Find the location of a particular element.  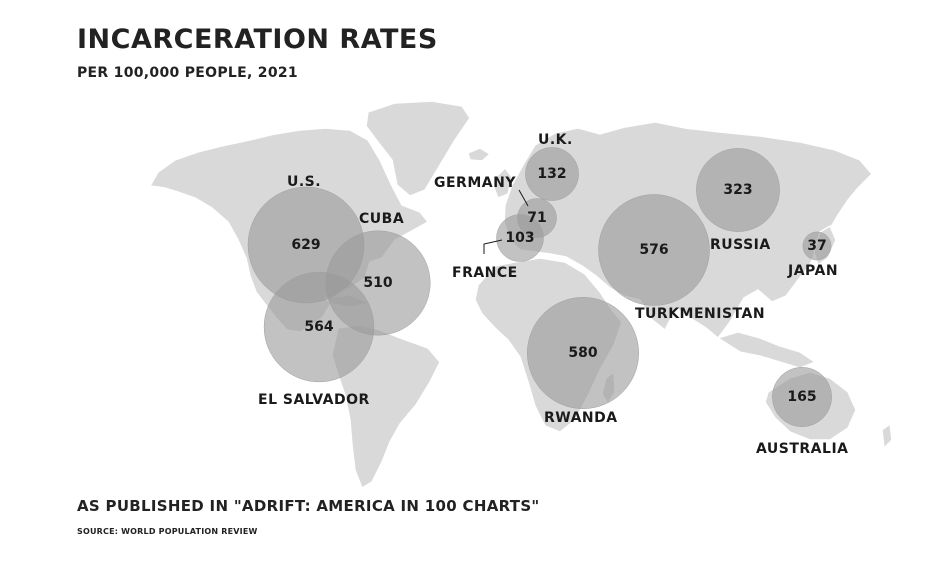

bubble-value-el-salvador: 564 is located at coordinates (318, 327).